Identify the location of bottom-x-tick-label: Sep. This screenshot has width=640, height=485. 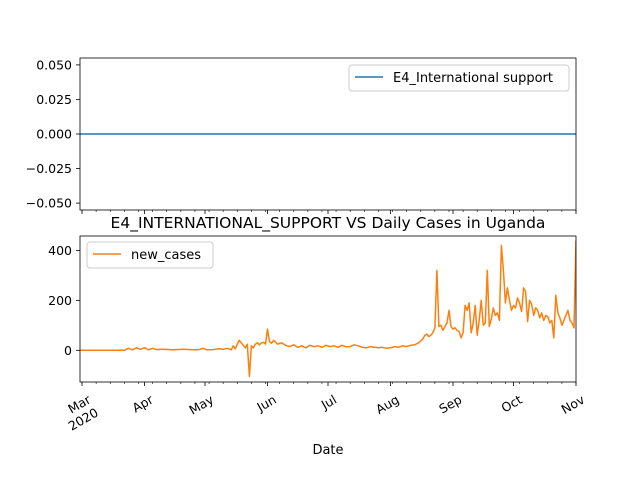
(450, 404).